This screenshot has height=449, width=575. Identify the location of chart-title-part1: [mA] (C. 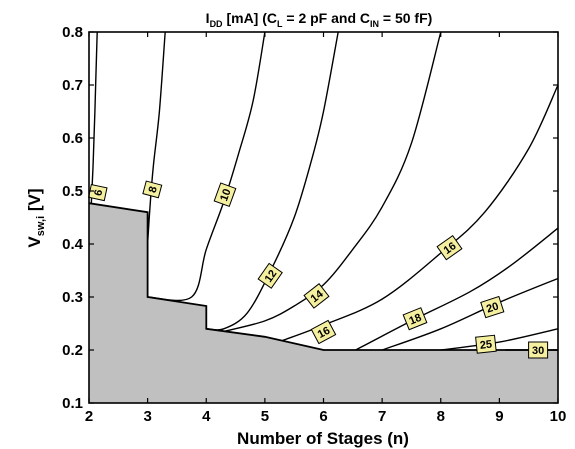
(250, 18).